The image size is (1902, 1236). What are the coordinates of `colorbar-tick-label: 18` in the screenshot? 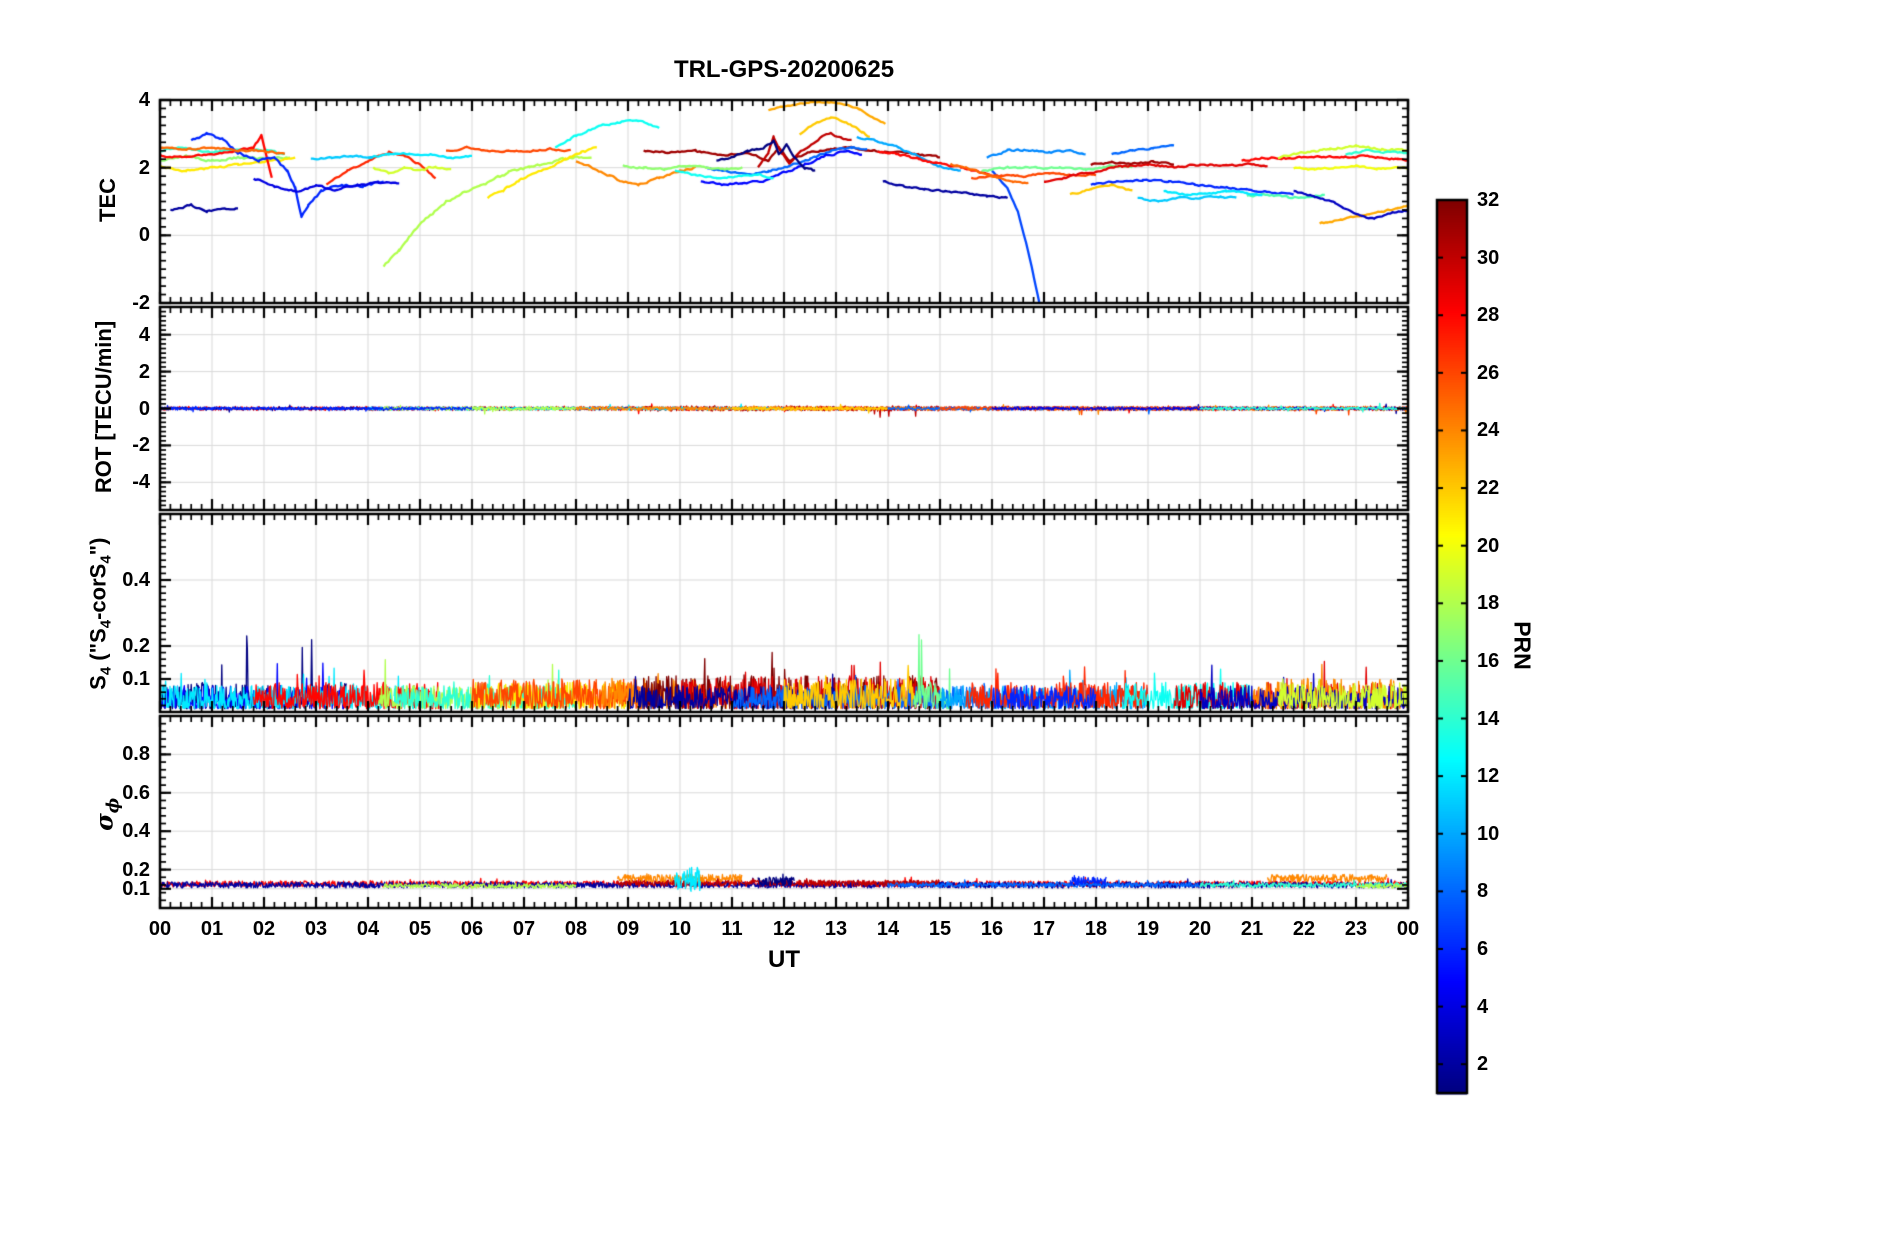 It's located at (1488, 603).